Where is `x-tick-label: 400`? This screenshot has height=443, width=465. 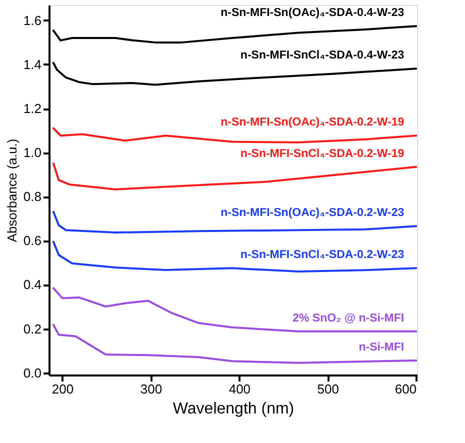 x-tick-label: 400 is located at coordinates (239, 389).